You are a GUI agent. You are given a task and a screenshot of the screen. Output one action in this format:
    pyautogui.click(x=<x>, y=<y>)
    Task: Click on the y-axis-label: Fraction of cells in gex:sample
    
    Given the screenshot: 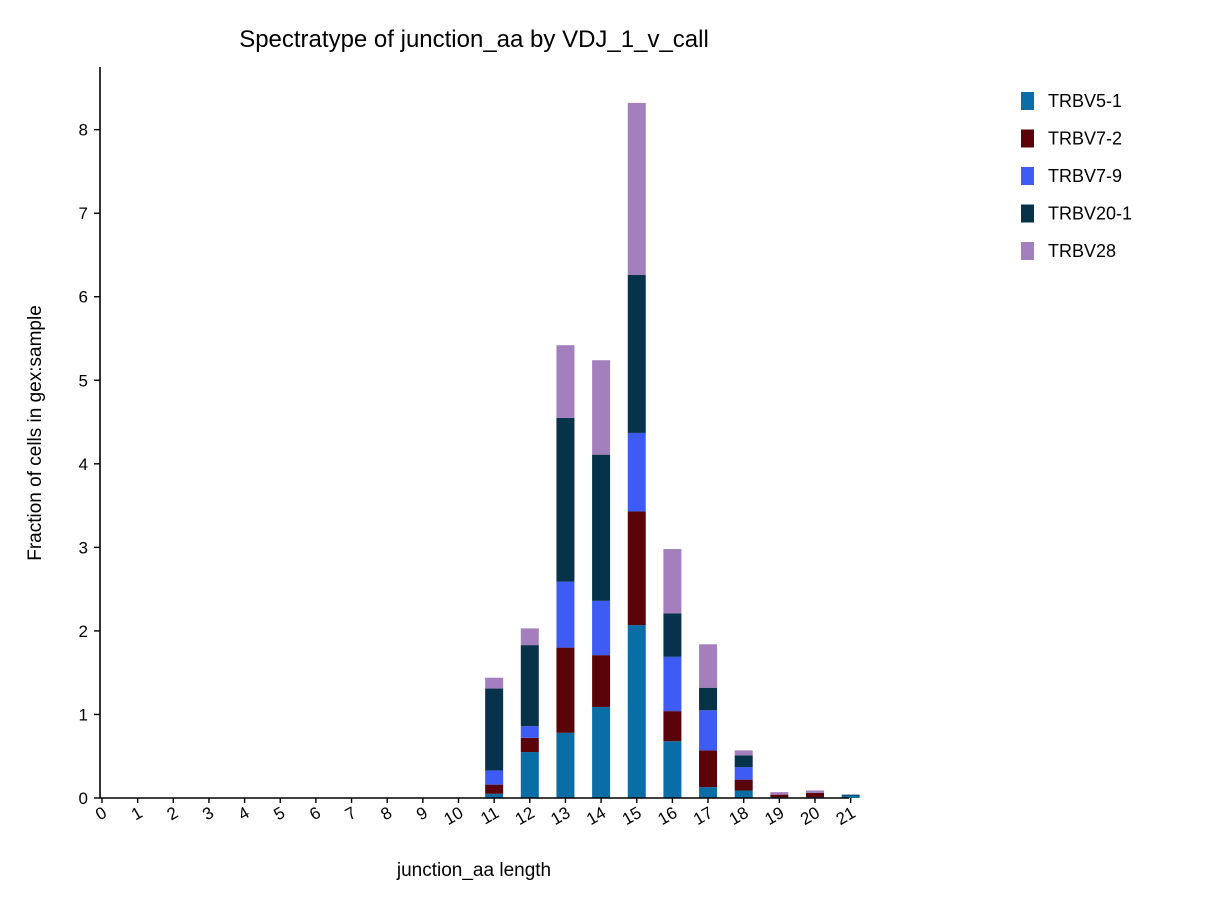 What is the action you would take?
    pyautogui.click(x=35, y=433)
    